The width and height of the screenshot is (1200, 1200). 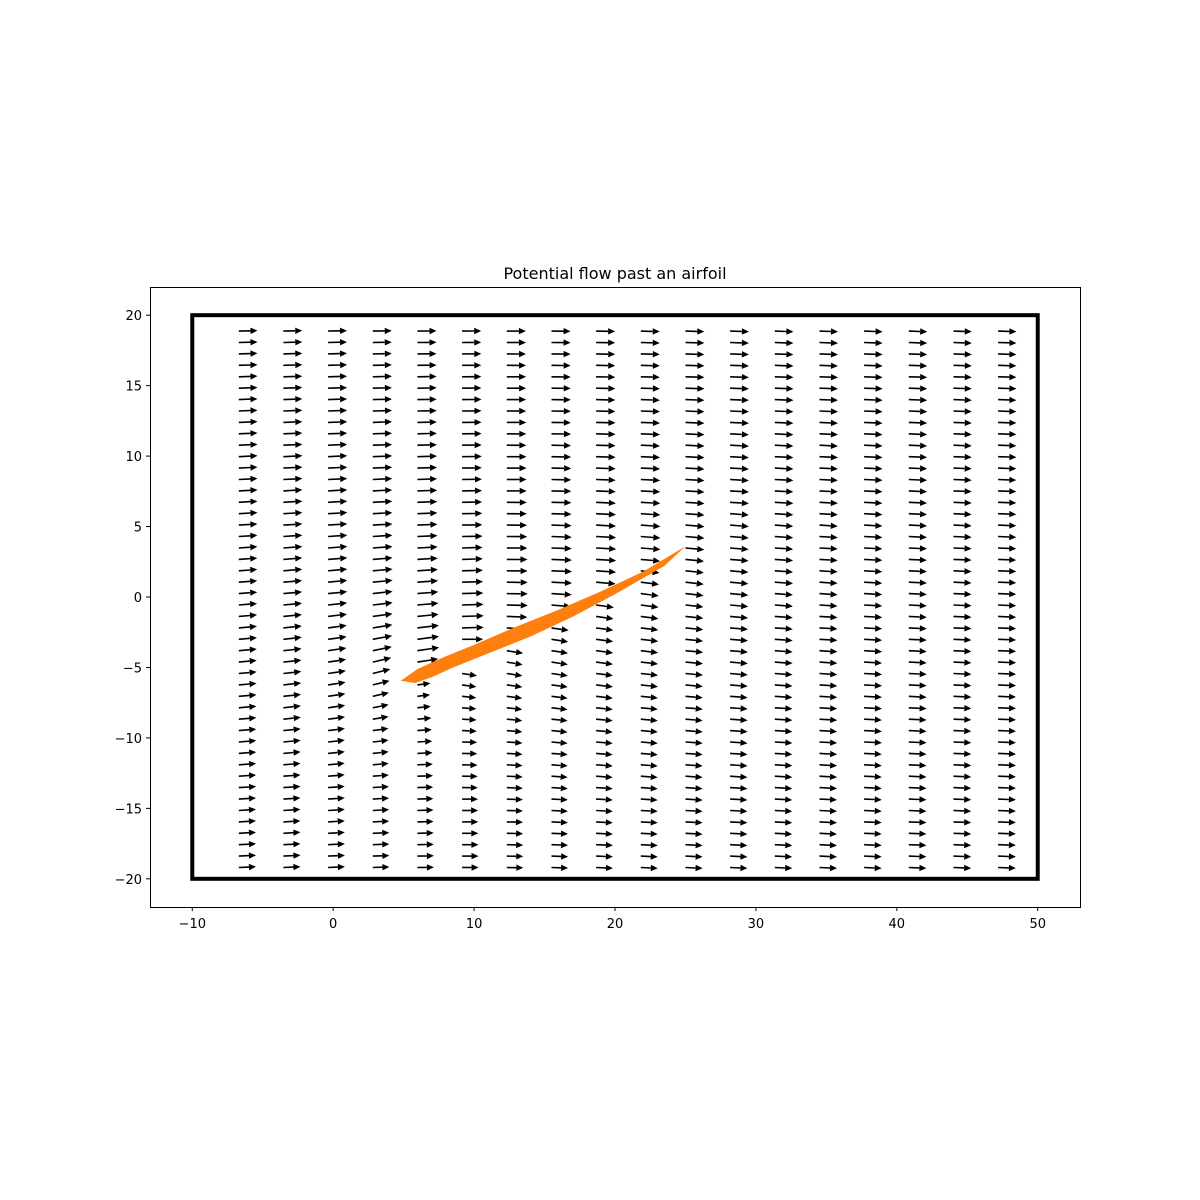 I want to click on x-tick-label: 50, so click(x=1037, y=924).